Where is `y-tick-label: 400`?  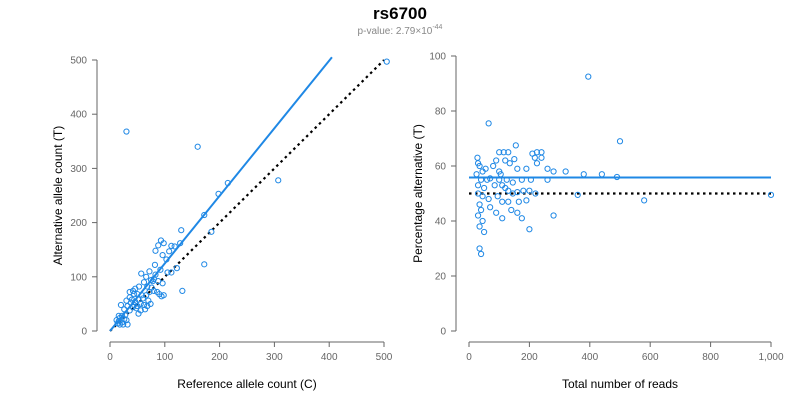
y-tick-label: 400 is located at coordinates (78, 115).